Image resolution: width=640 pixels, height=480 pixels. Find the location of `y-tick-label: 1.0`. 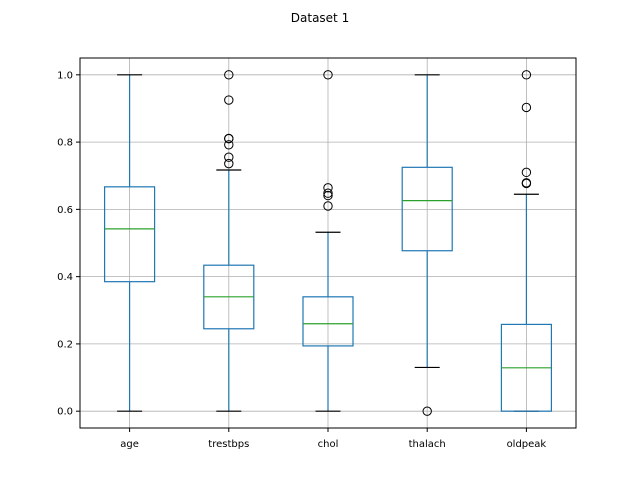

y-tick-label: 1.0 is located at coordinates (65, 75).